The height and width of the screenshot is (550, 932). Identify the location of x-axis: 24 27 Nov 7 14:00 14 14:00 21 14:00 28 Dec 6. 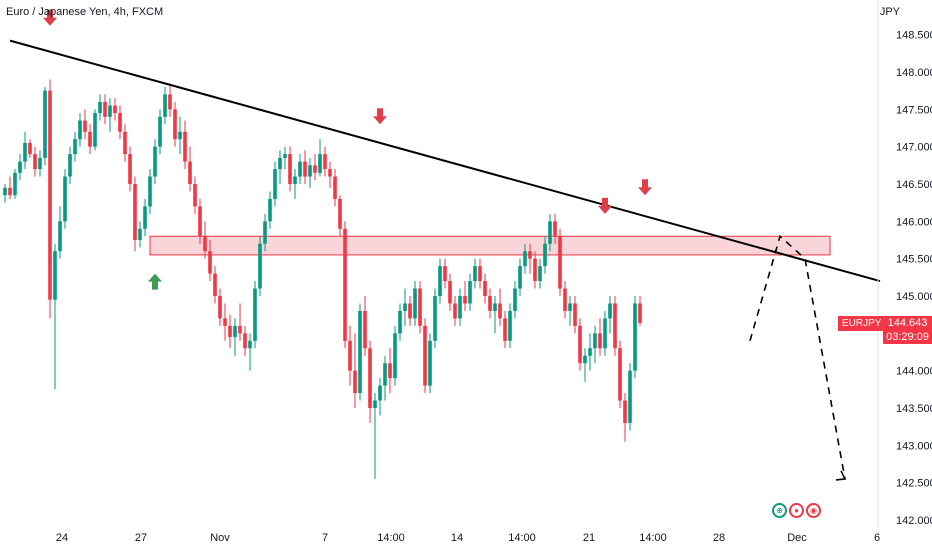
(468, 538).